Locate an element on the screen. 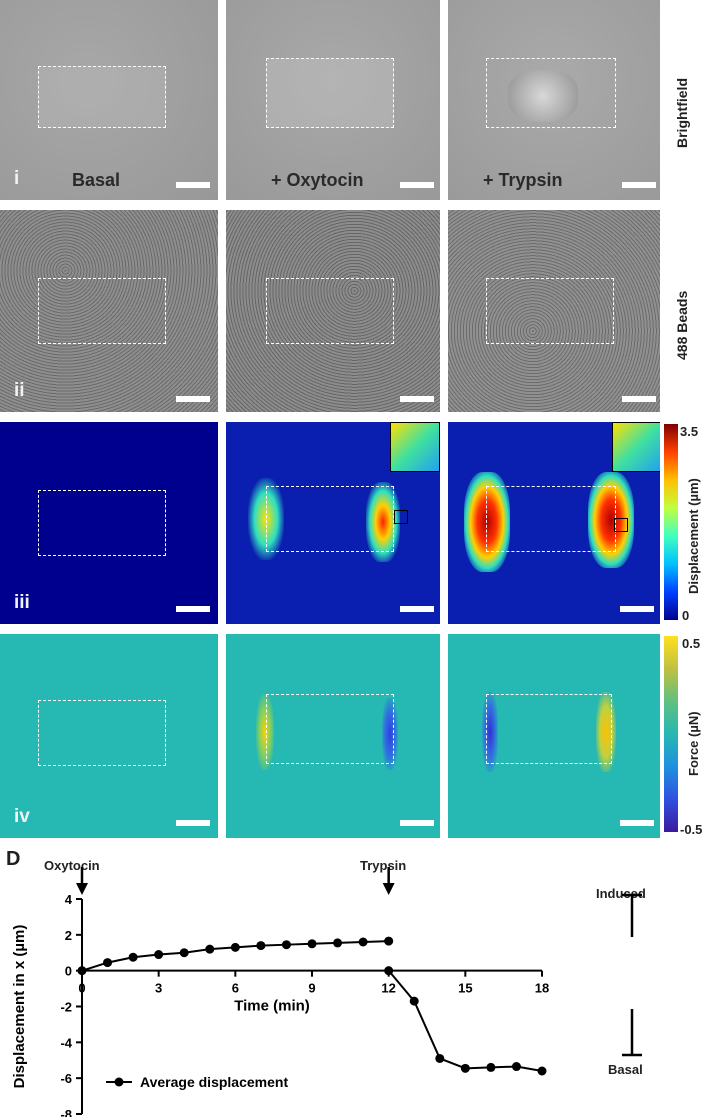 This screenshot has height=1117, width=709. row-label-ii: ii is located at coordinates (19, 390).